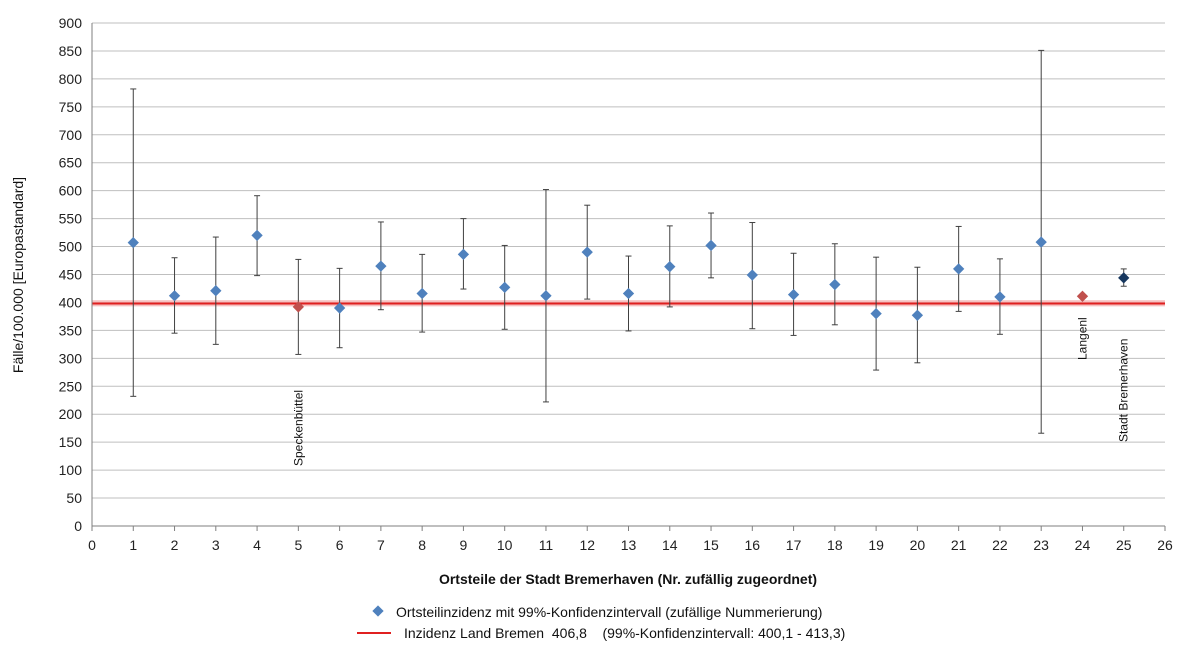 This screenshot has width=1181, height=648. I want to click on x-tick-label: 24, so click(1083, 545).